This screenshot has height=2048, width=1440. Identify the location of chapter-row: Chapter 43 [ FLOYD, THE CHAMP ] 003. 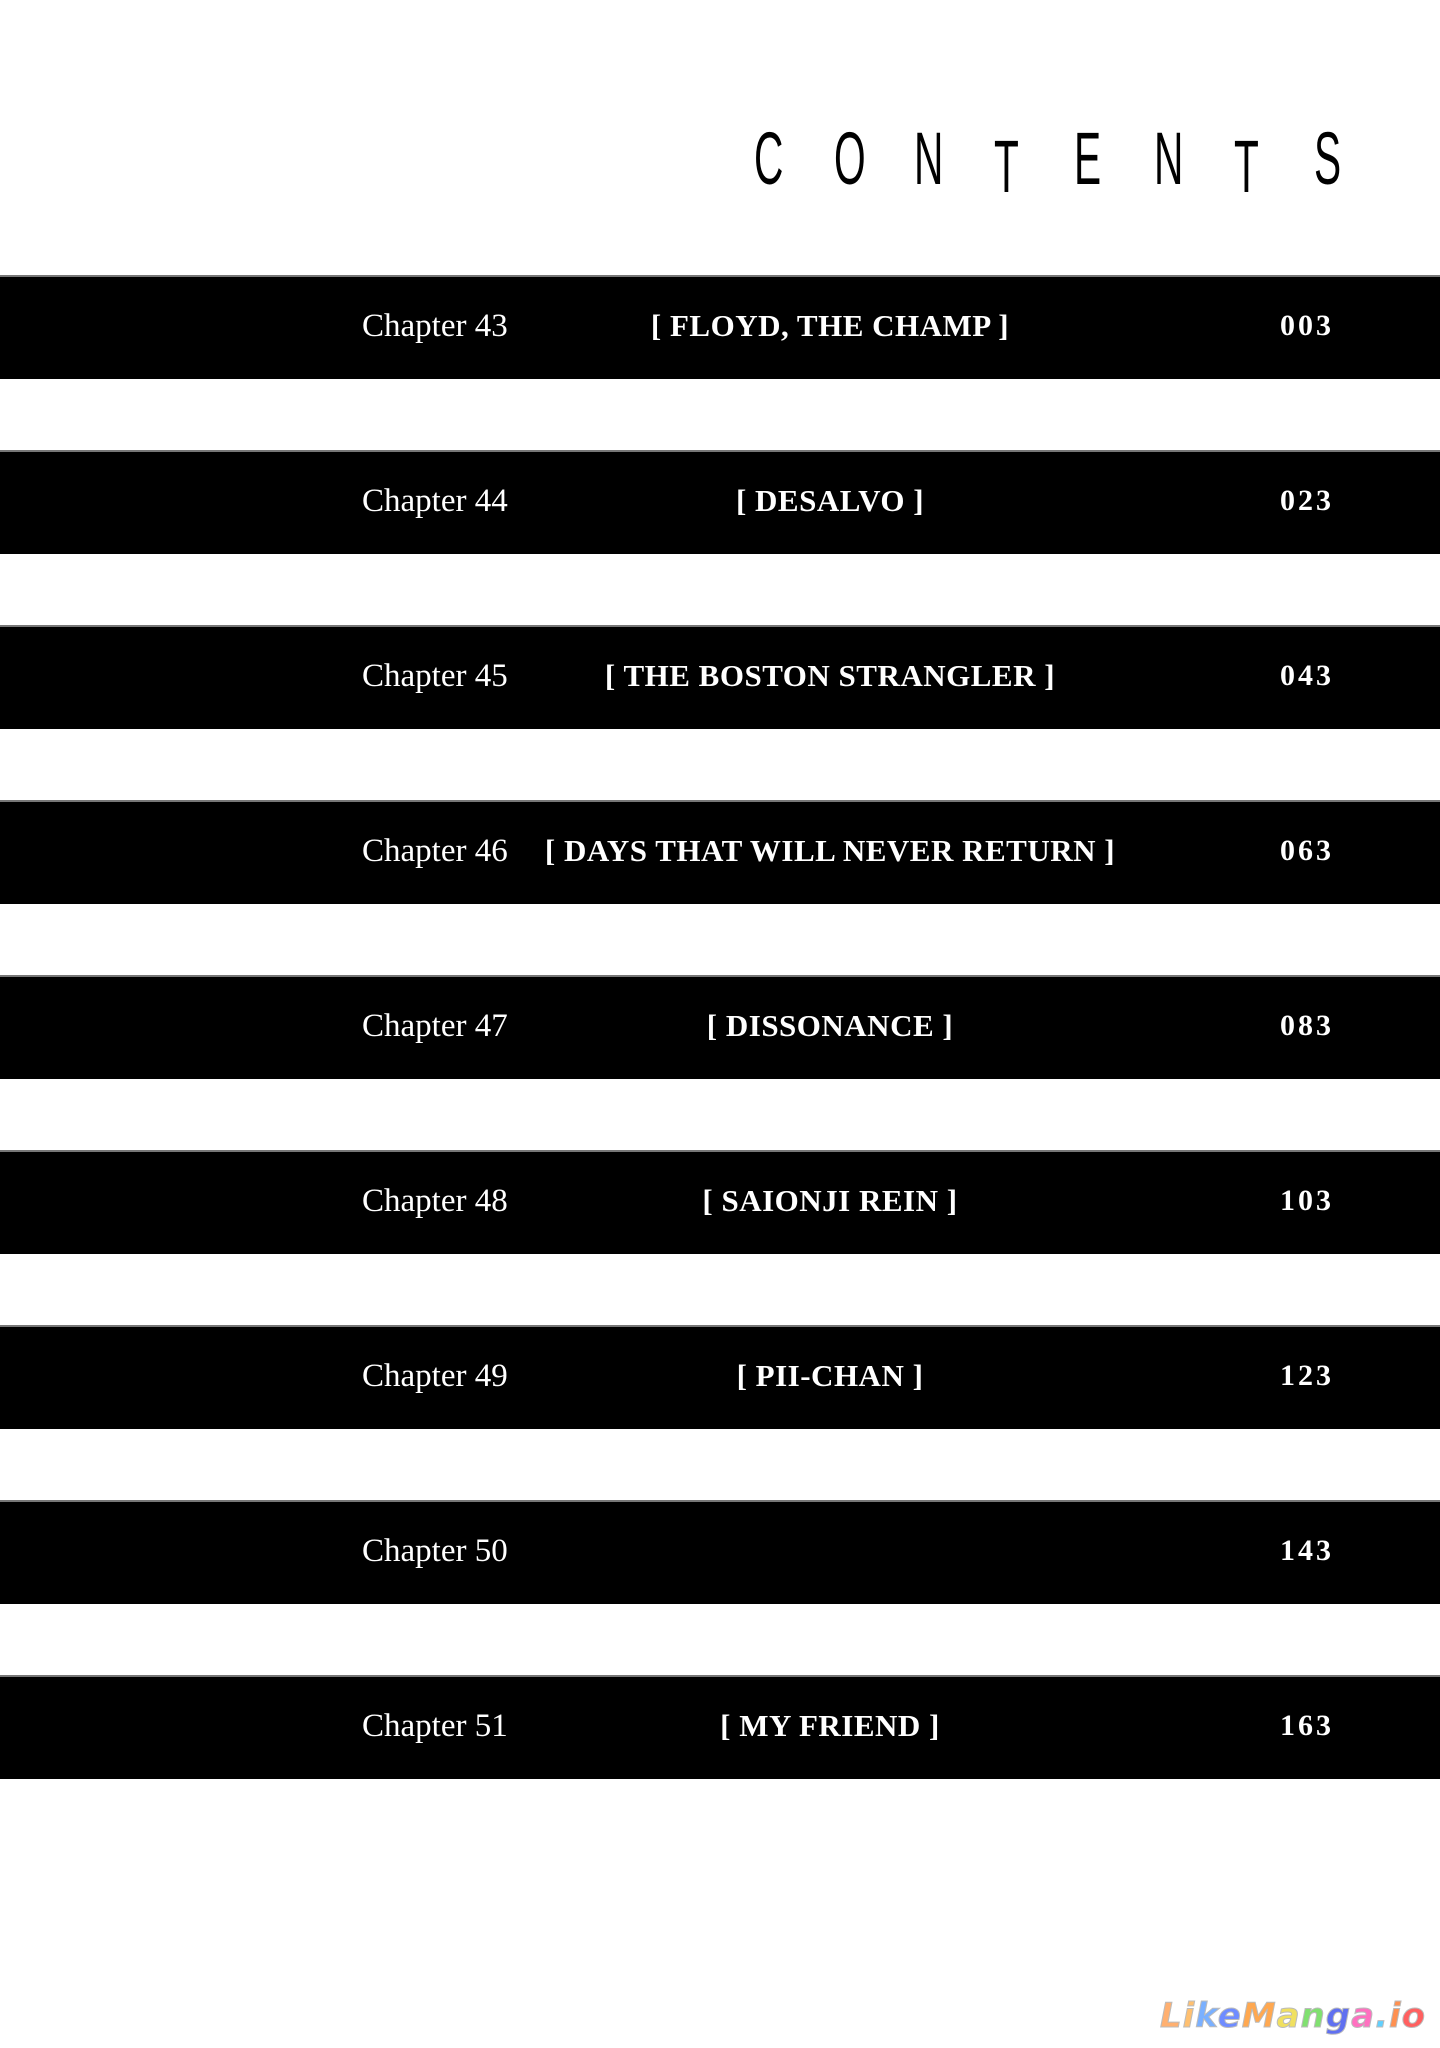
(720, 327).